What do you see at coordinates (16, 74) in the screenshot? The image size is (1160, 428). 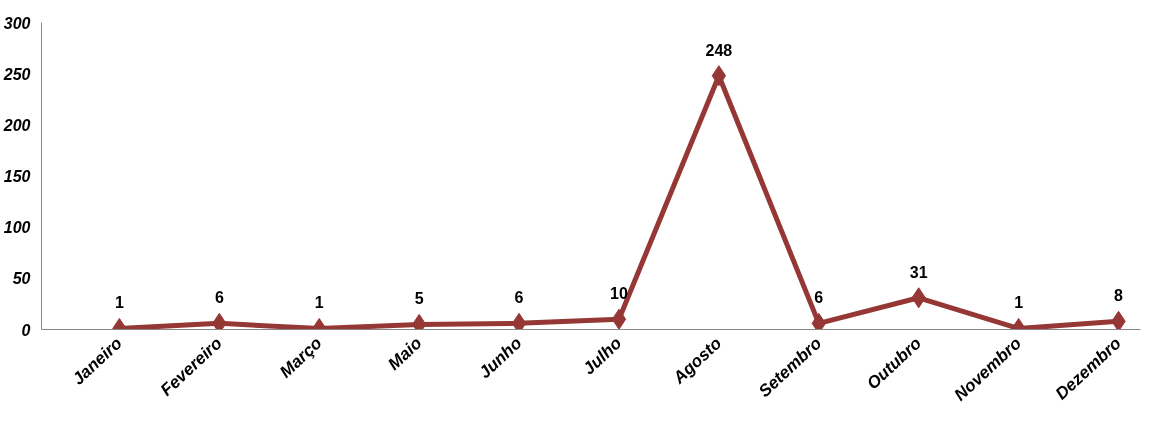 I see `y-tick-label: 250` at bounding box center [16, 74].